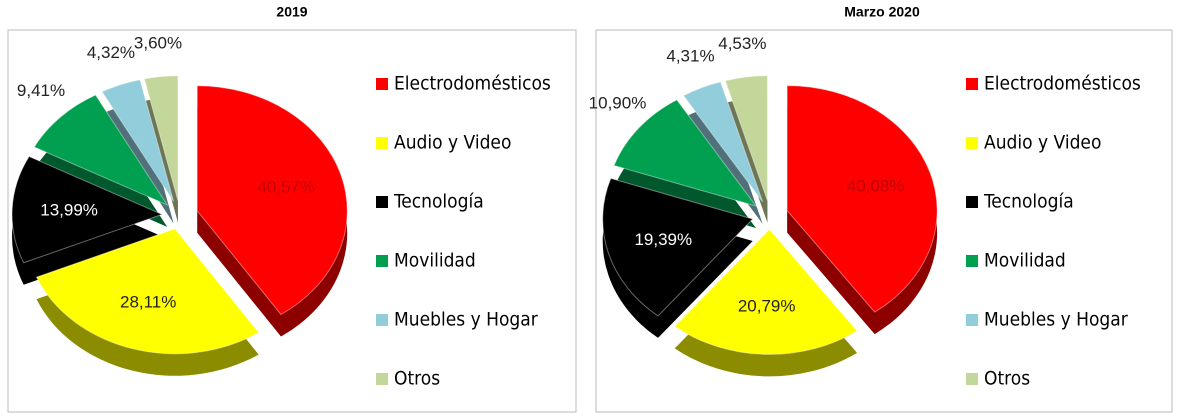 The height and width of the screenshot is (420, 1179). Describe the element at coordinates (618, 103) in the screenshot. I see `data-label: 10,90%` at that location.